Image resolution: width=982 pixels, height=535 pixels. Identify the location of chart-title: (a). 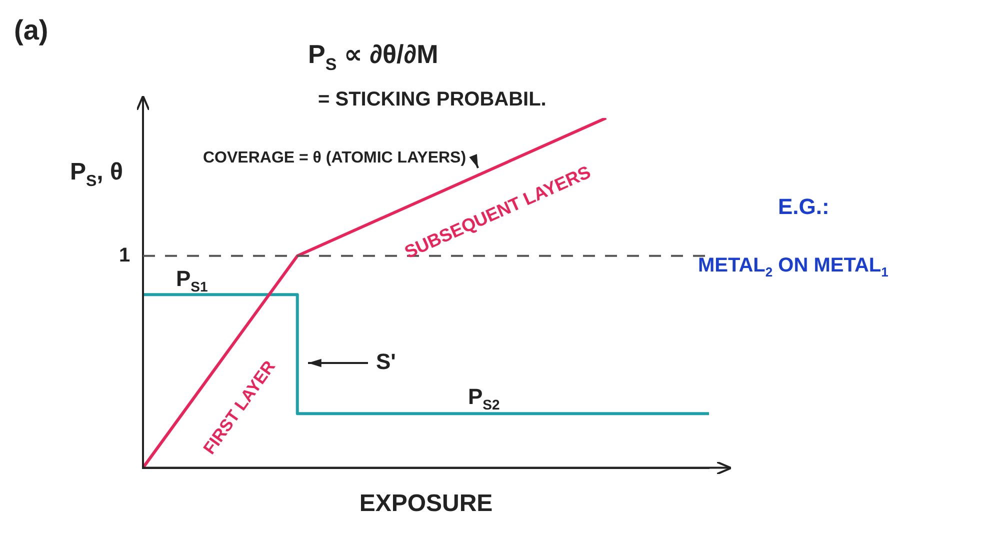
(31, 30).